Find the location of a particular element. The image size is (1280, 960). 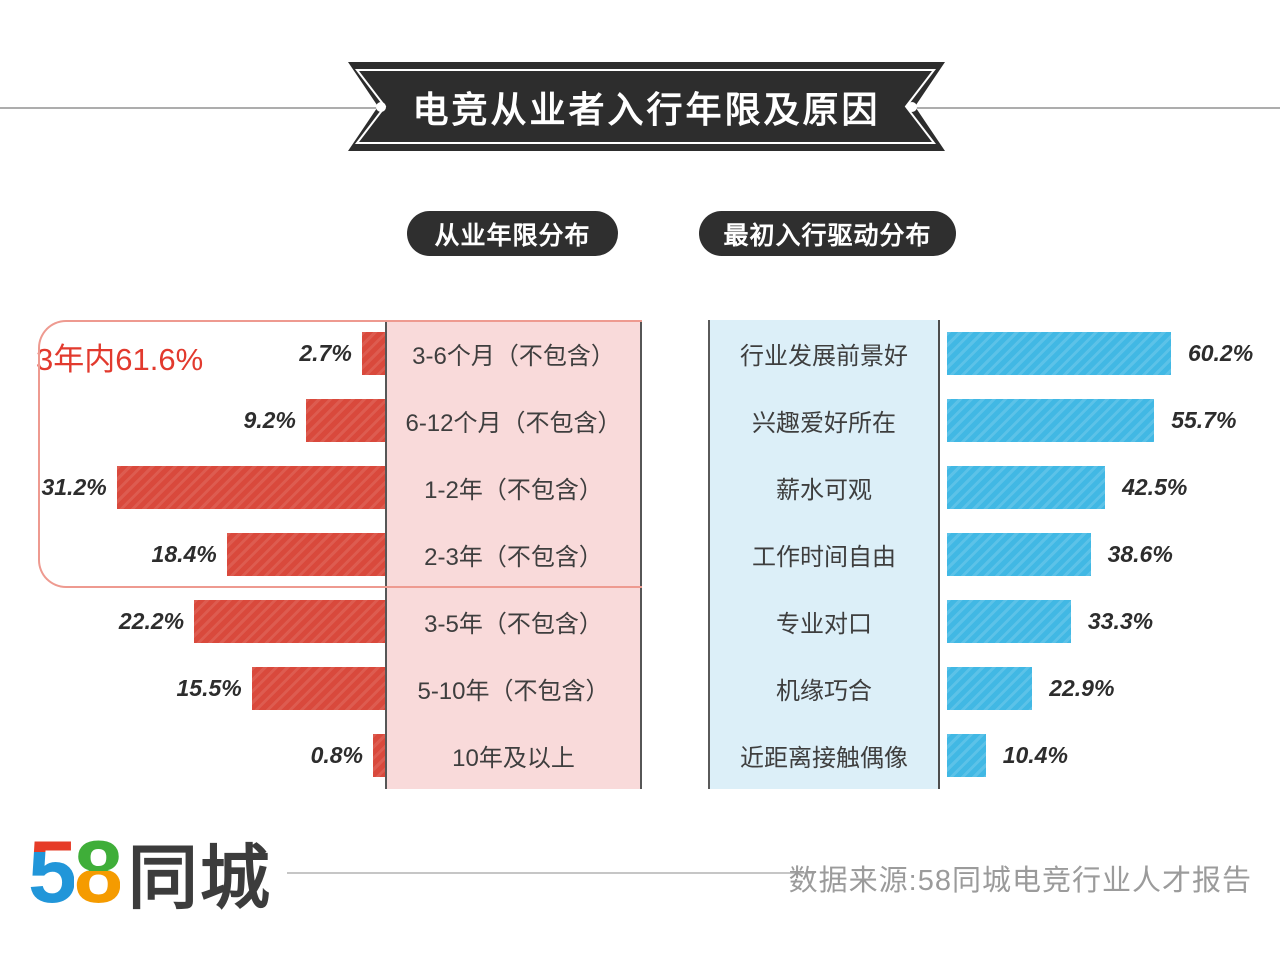

bar-cell: 22.2% is located at coordinates (192, 621).